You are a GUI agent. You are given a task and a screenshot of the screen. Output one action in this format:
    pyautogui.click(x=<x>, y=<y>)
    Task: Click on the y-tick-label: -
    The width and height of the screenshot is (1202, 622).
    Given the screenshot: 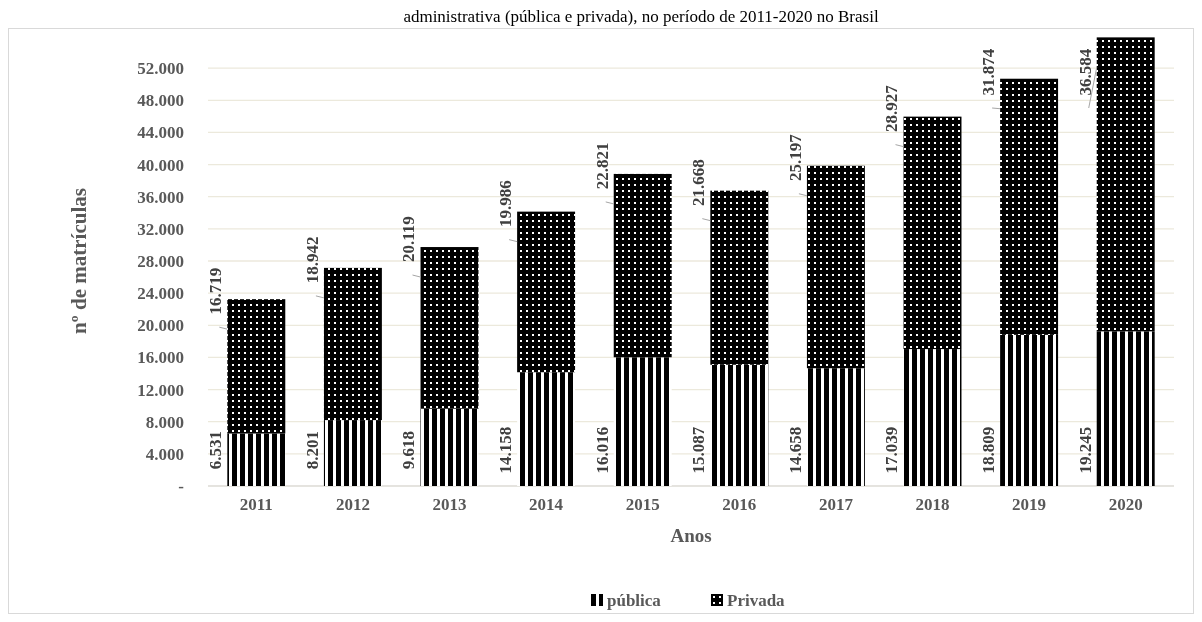 What is the action you would take?
    pyautogui.click(x=181, y=486)
    